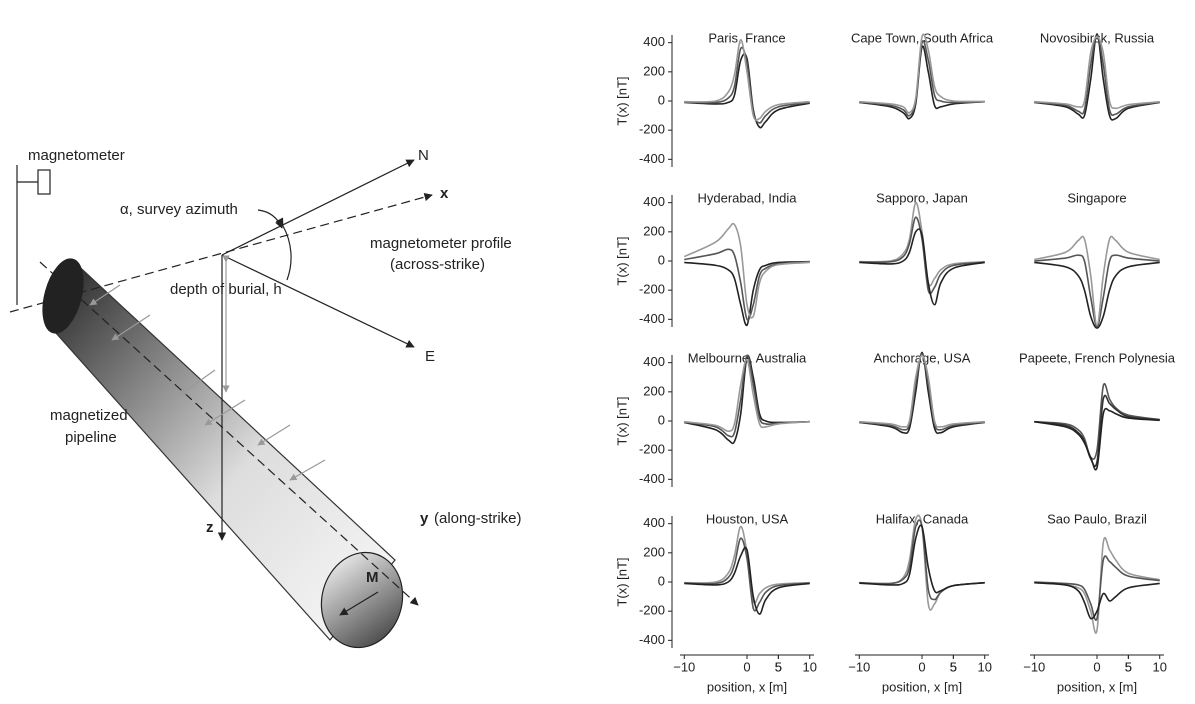  I want to click on chart-title: Halifax, Canada, so click(922, 518).